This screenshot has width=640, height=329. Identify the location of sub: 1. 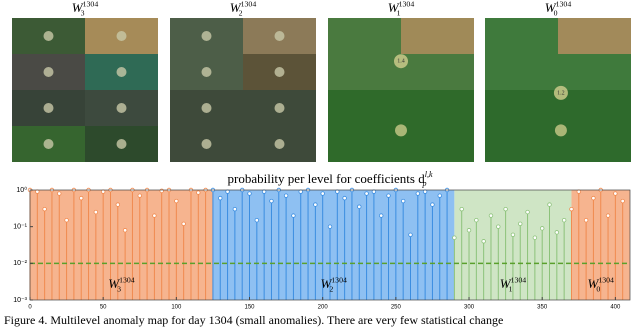
(399, 12).